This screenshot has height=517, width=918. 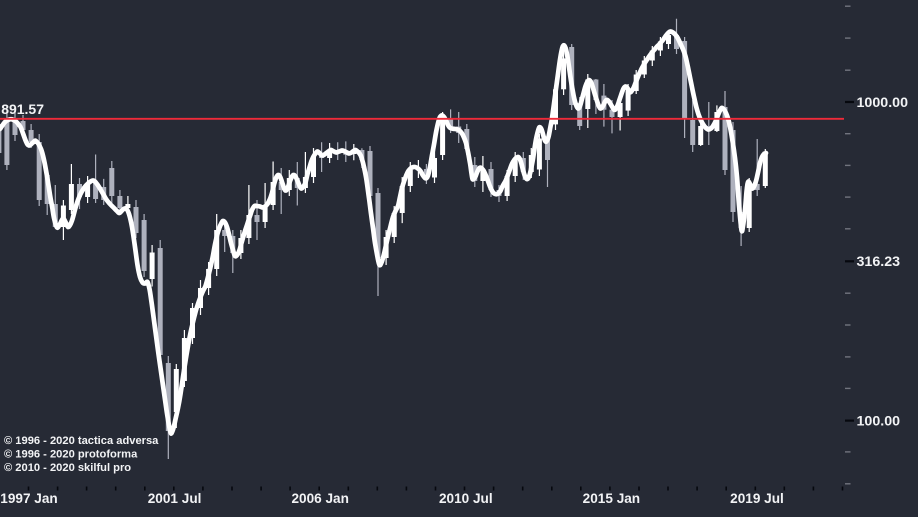 I want to click on svg-text: © 2010 - 2020 skilful pro, so click(x=67, y=468).